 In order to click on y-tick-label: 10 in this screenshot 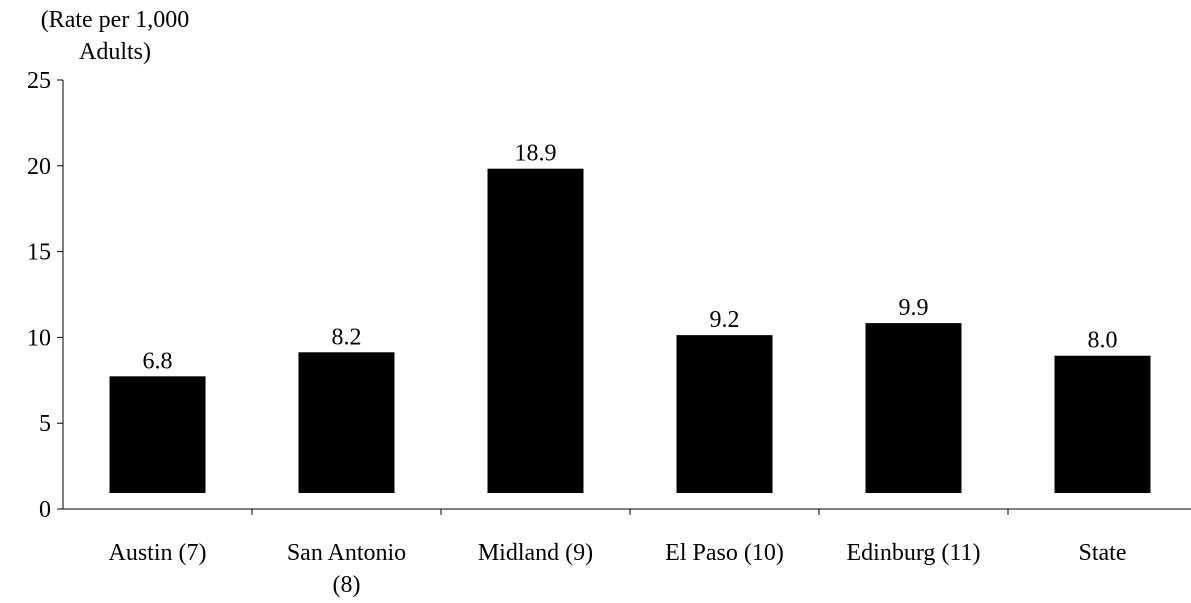, I will do `click(39, 338)`.